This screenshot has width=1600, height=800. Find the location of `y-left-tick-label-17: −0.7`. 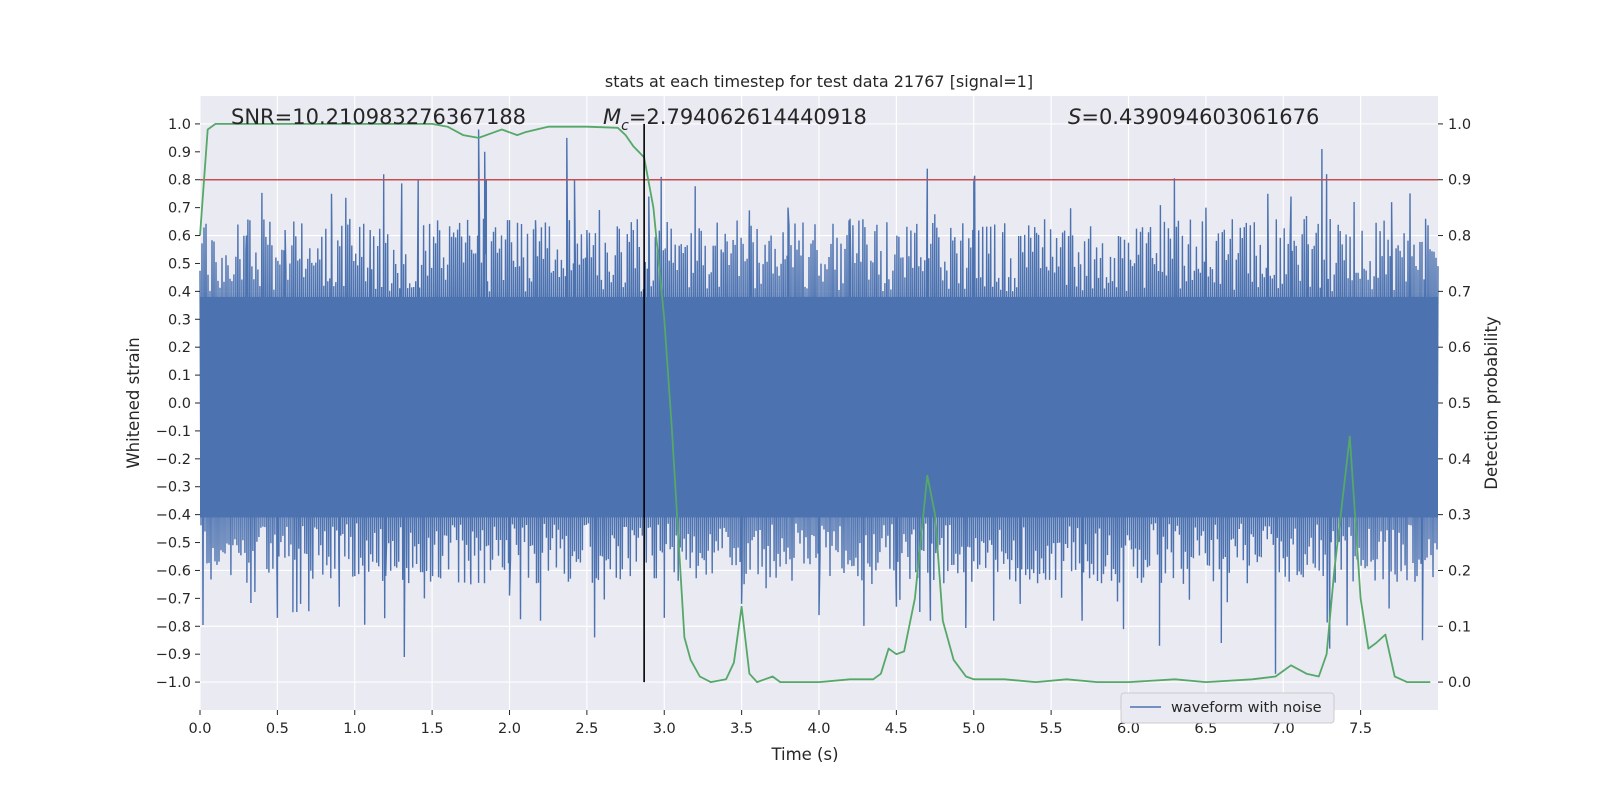

y-left-tick-label-17: −0.7 is located at coordinates (173, 599).